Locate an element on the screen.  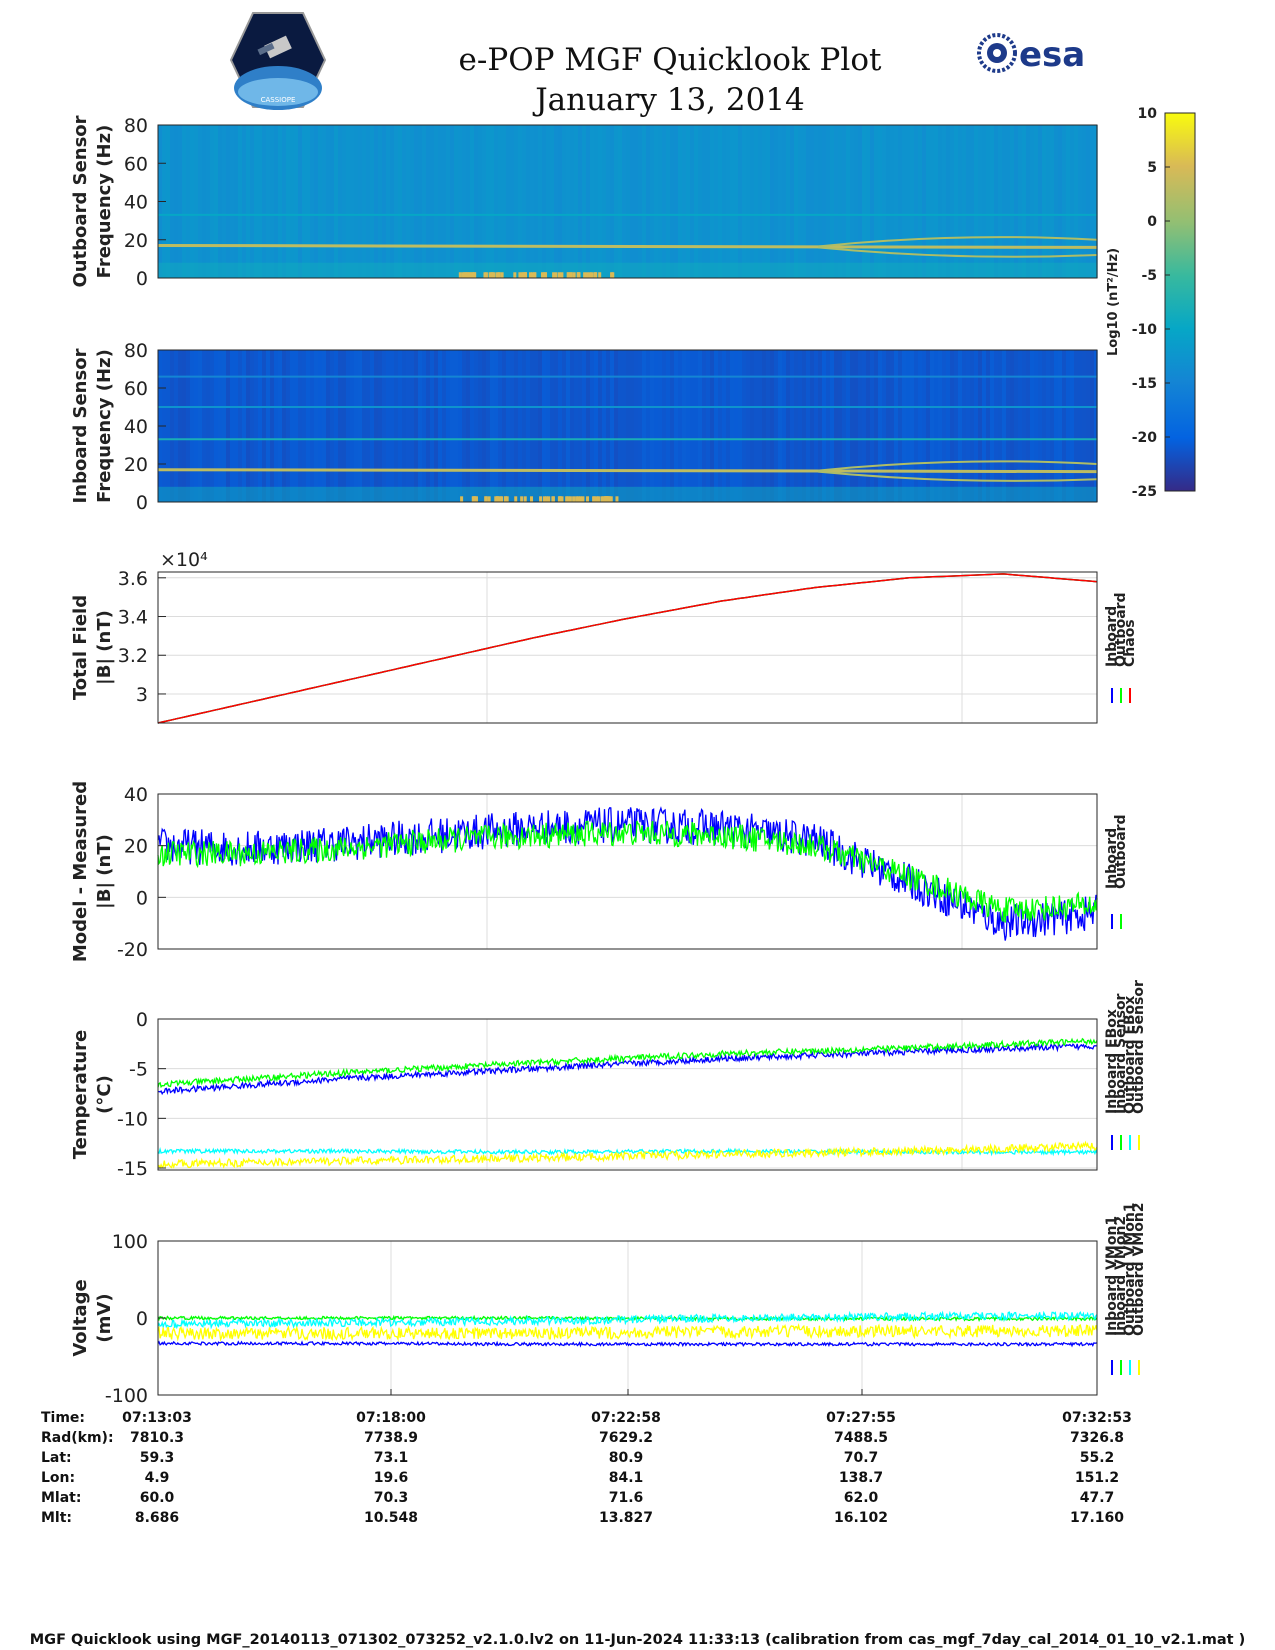
colorbar: 10 5 0 -5 -10 -15 -20 -25 Log10 (nT²/Hz) is located at coordinates (1151, 303).